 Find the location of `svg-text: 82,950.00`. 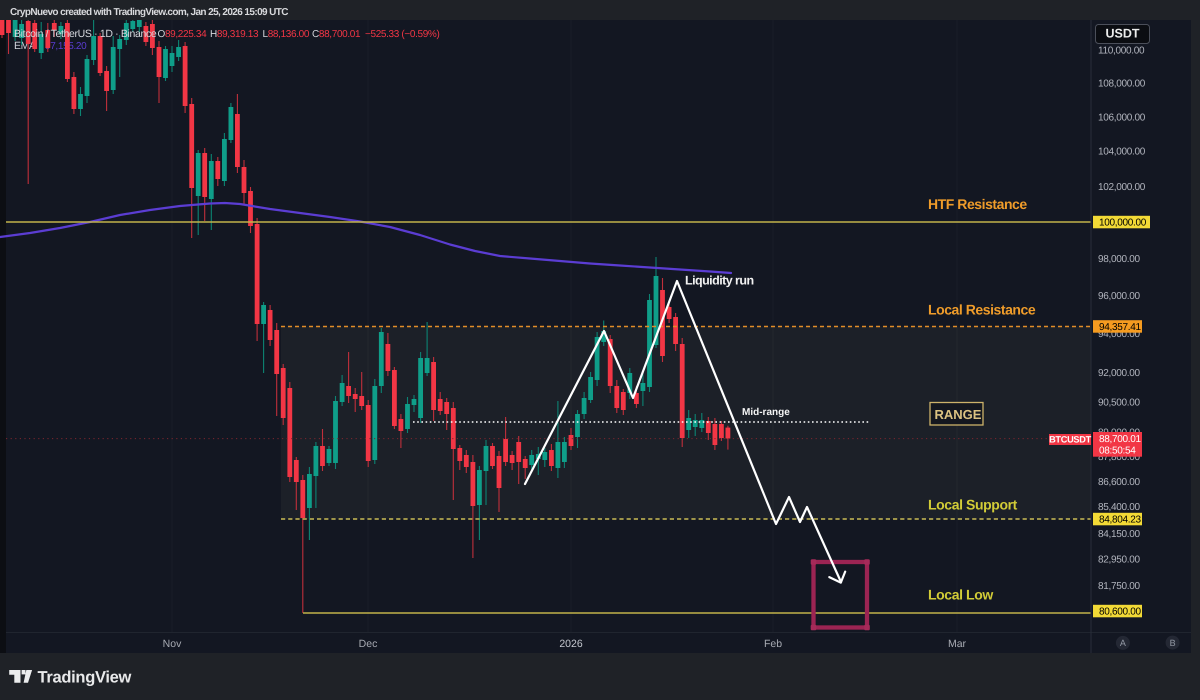

svg-text: 82,950.00 is located at coordinates (1119, 560).